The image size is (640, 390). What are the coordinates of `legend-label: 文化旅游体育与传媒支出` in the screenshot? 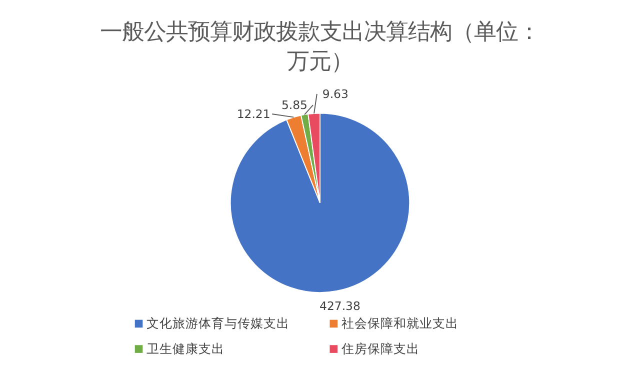 It's located at (218, 323).